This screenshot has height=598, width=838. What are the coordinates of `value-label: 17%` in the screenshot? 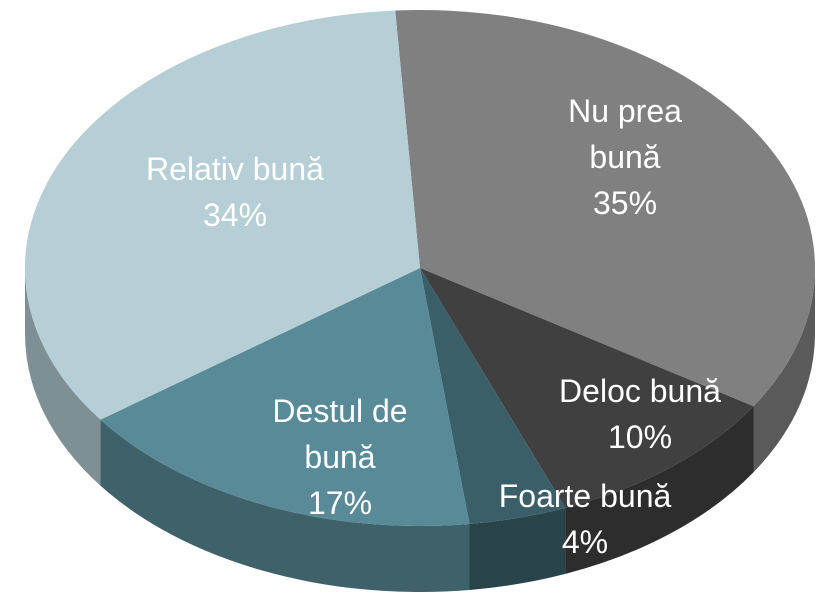 It's located at (340, 503).